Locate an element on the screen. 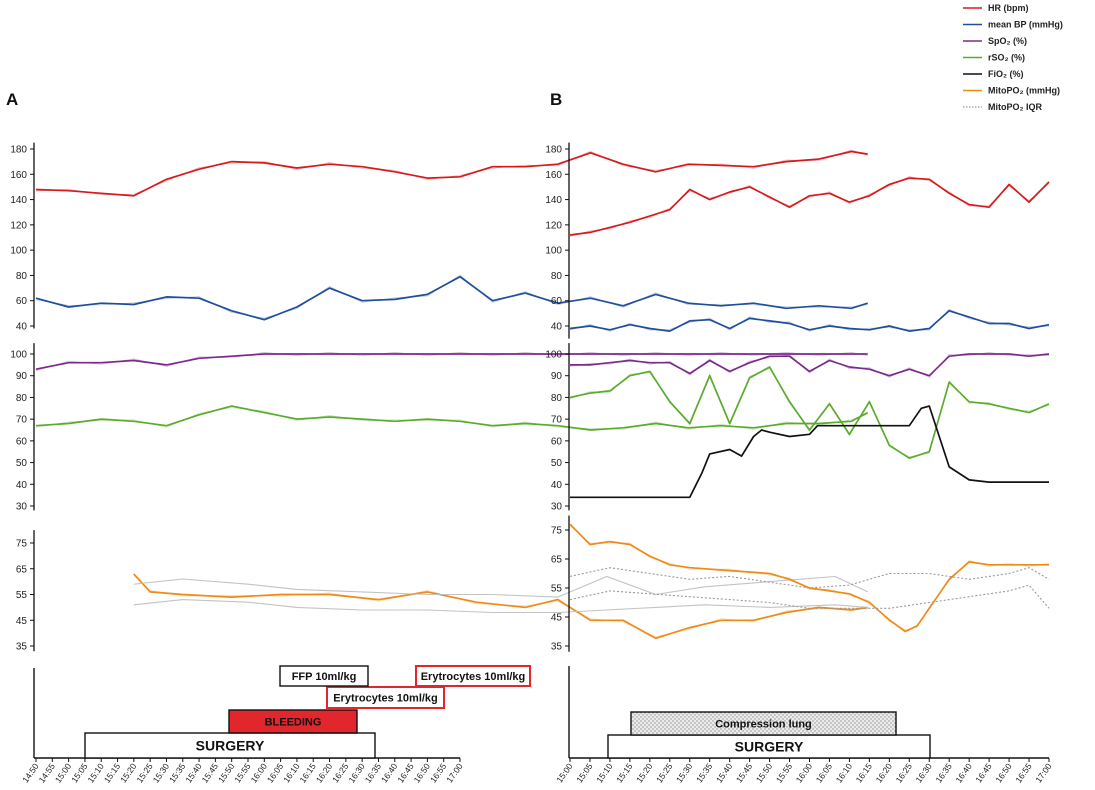  panel-a-time-label-16-10: 16:10 is located at coordinates (291, 772).